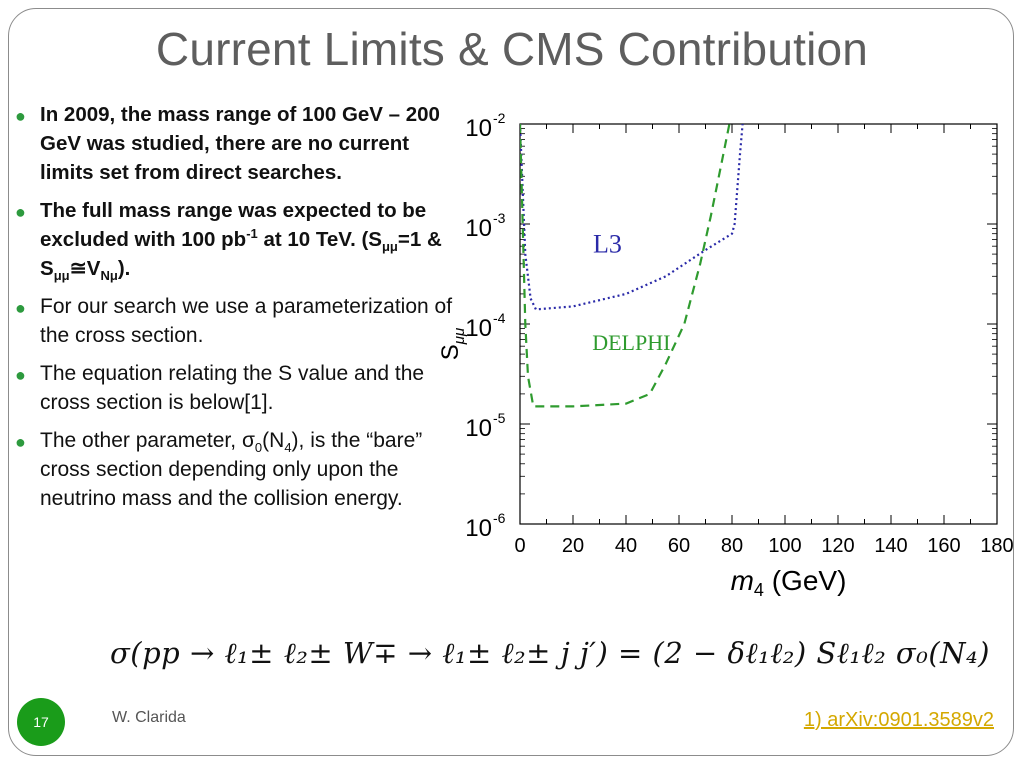 The width and height of the screenshot is (1024, 768). I want to click on y-tick-exponent: -4, so click(499, 318).